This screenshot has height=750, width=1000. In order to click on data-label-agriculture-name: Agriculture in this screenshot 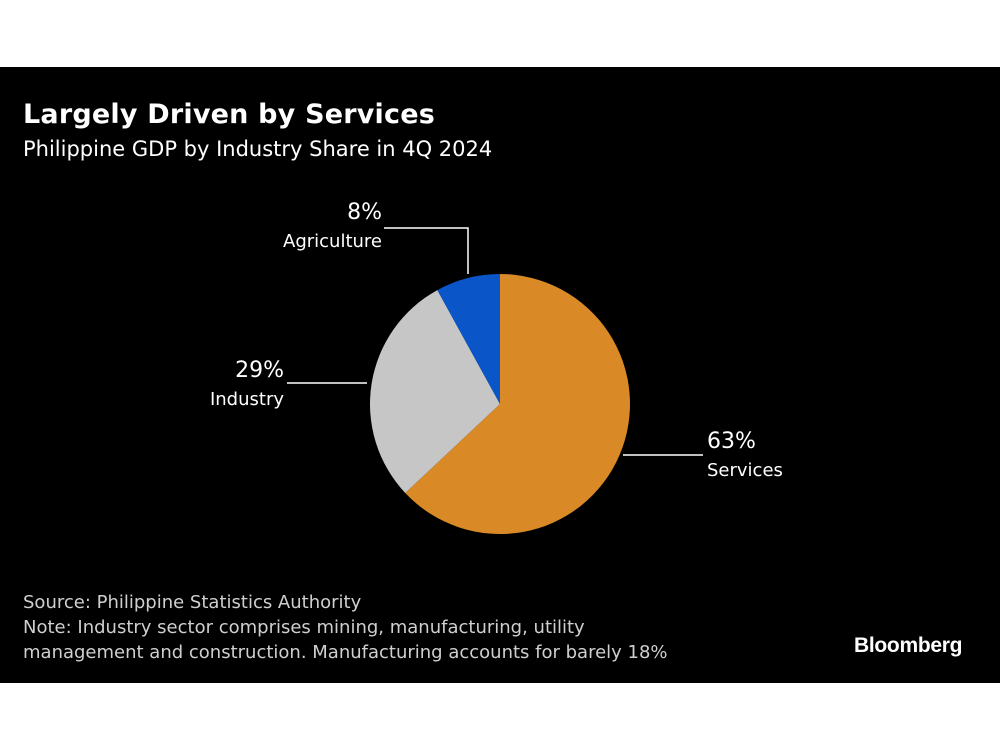, I will do `click(332, 241)`.